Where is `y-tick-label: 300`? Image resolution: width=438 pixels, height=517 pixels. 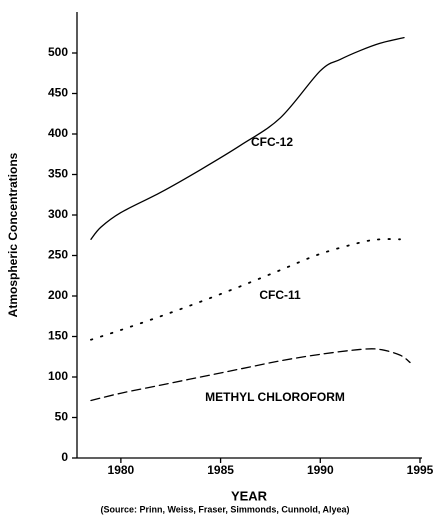 y-tick-label: 300 is located at coordinates (58, 214).